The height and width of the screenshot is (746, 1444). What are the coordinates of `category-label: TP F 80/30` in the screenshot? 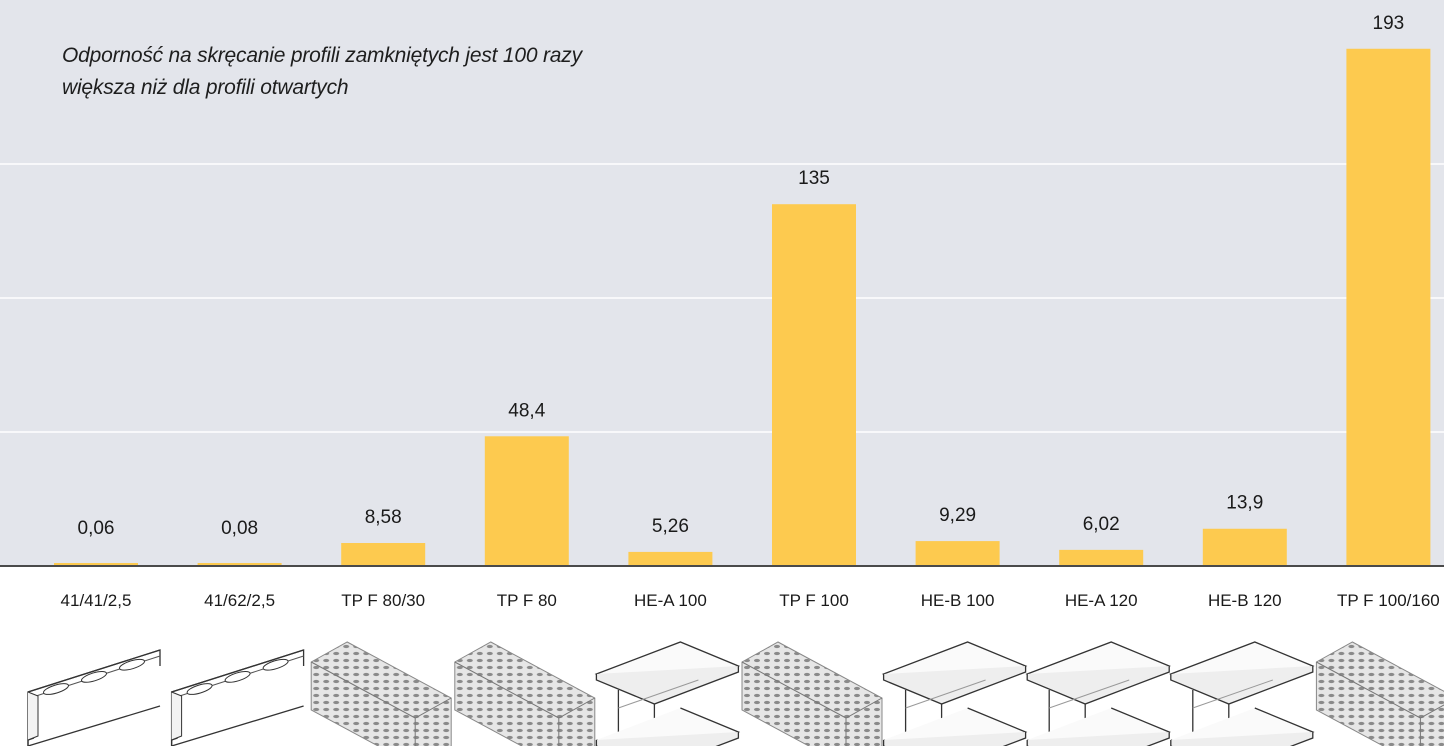 It's located at (383, 600).